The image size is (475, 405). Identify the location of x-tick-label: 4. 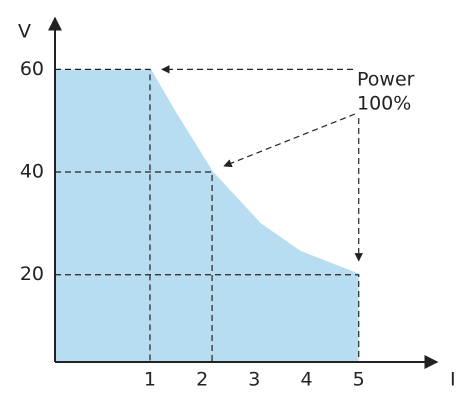
(306, 380).